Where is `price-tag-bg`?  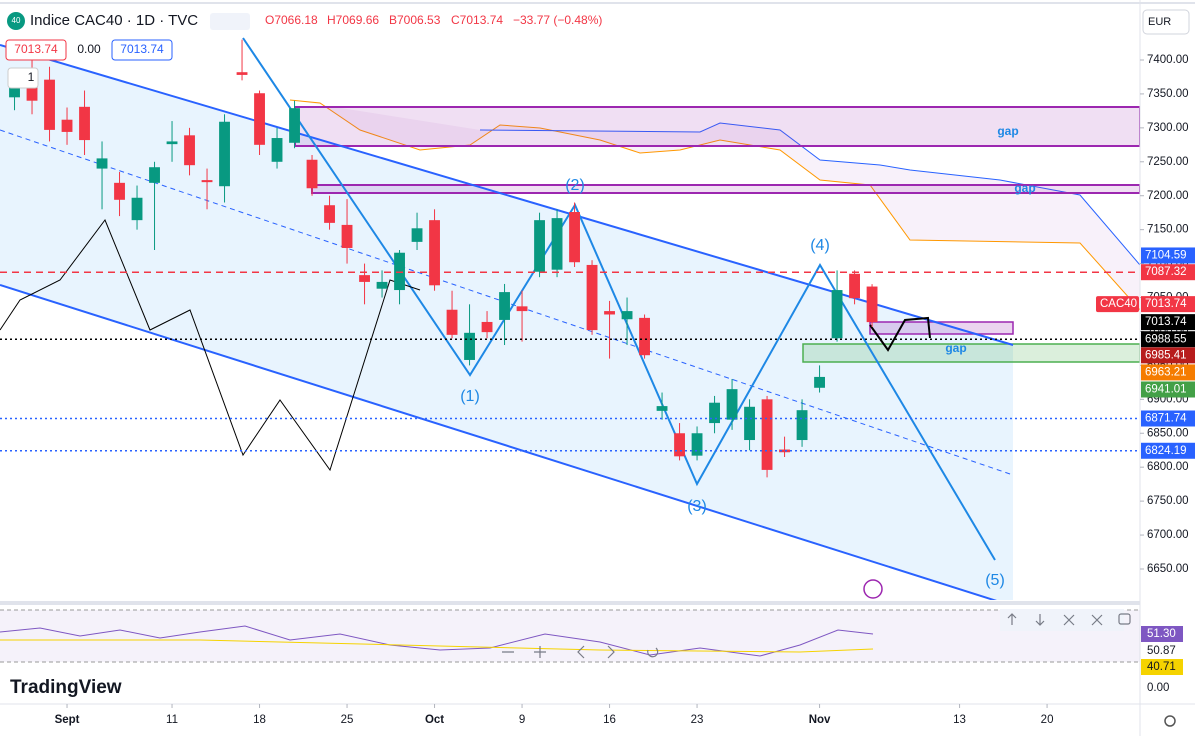 price-tag-bg is located at coordinates (1117, 304).